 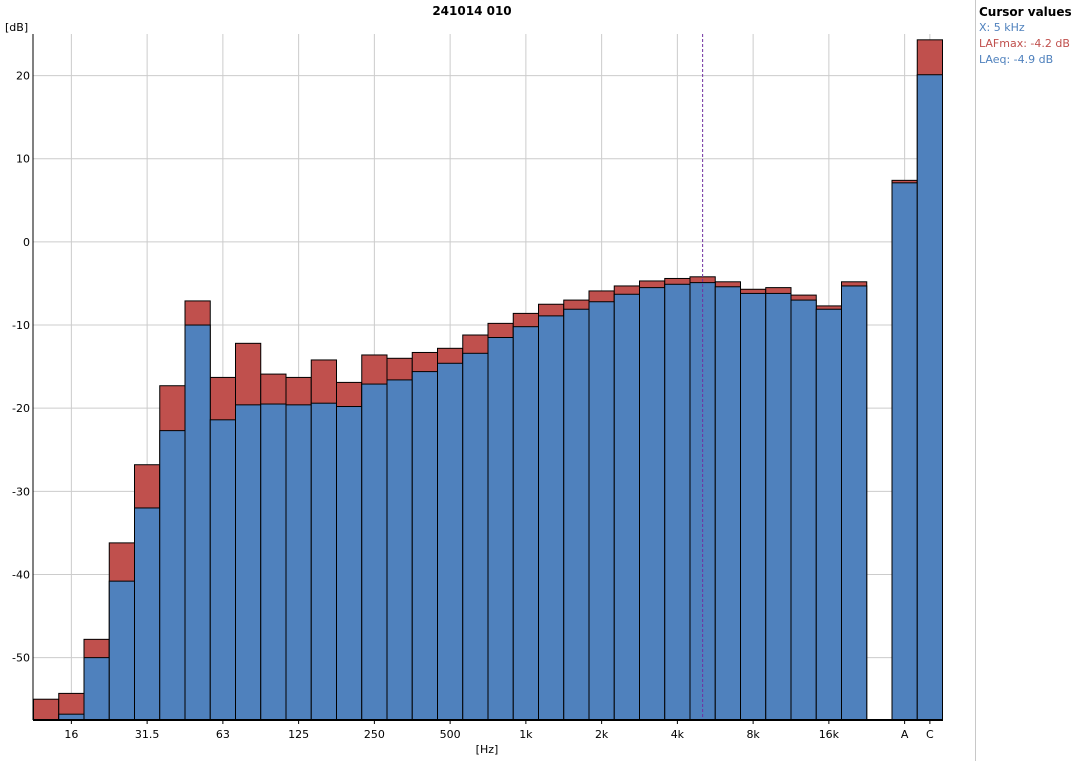 I want to click on lafmax-bar-12.5, so click(x=46, y=709).